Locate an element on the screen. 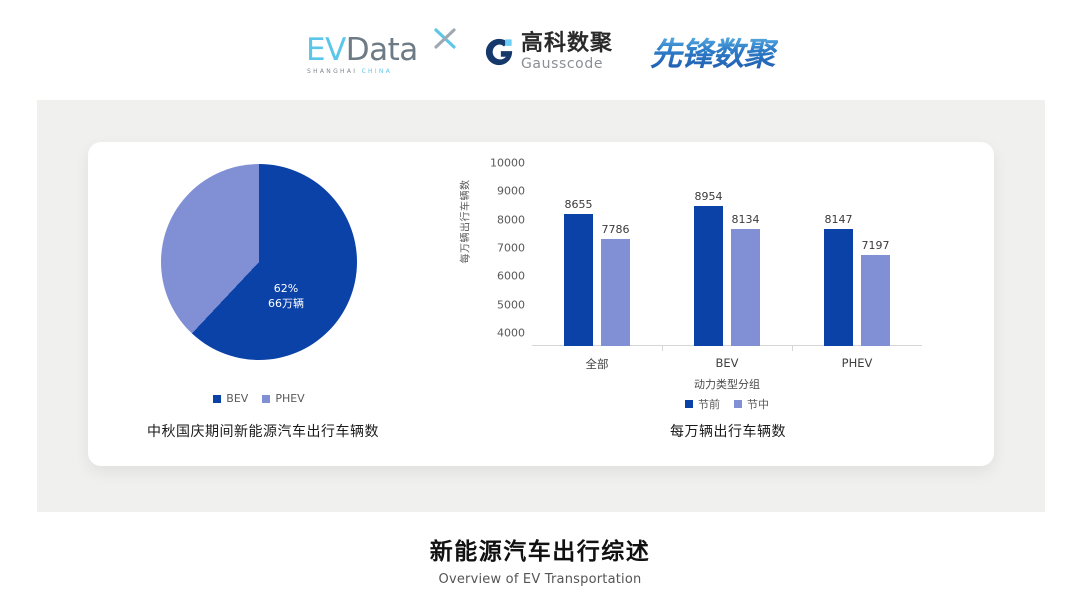 Image resolution: width=1080 pixels, height=608 pixels. evdata-logo: EVData SHANGHAI CHINA is located at coordinates (382, 52).